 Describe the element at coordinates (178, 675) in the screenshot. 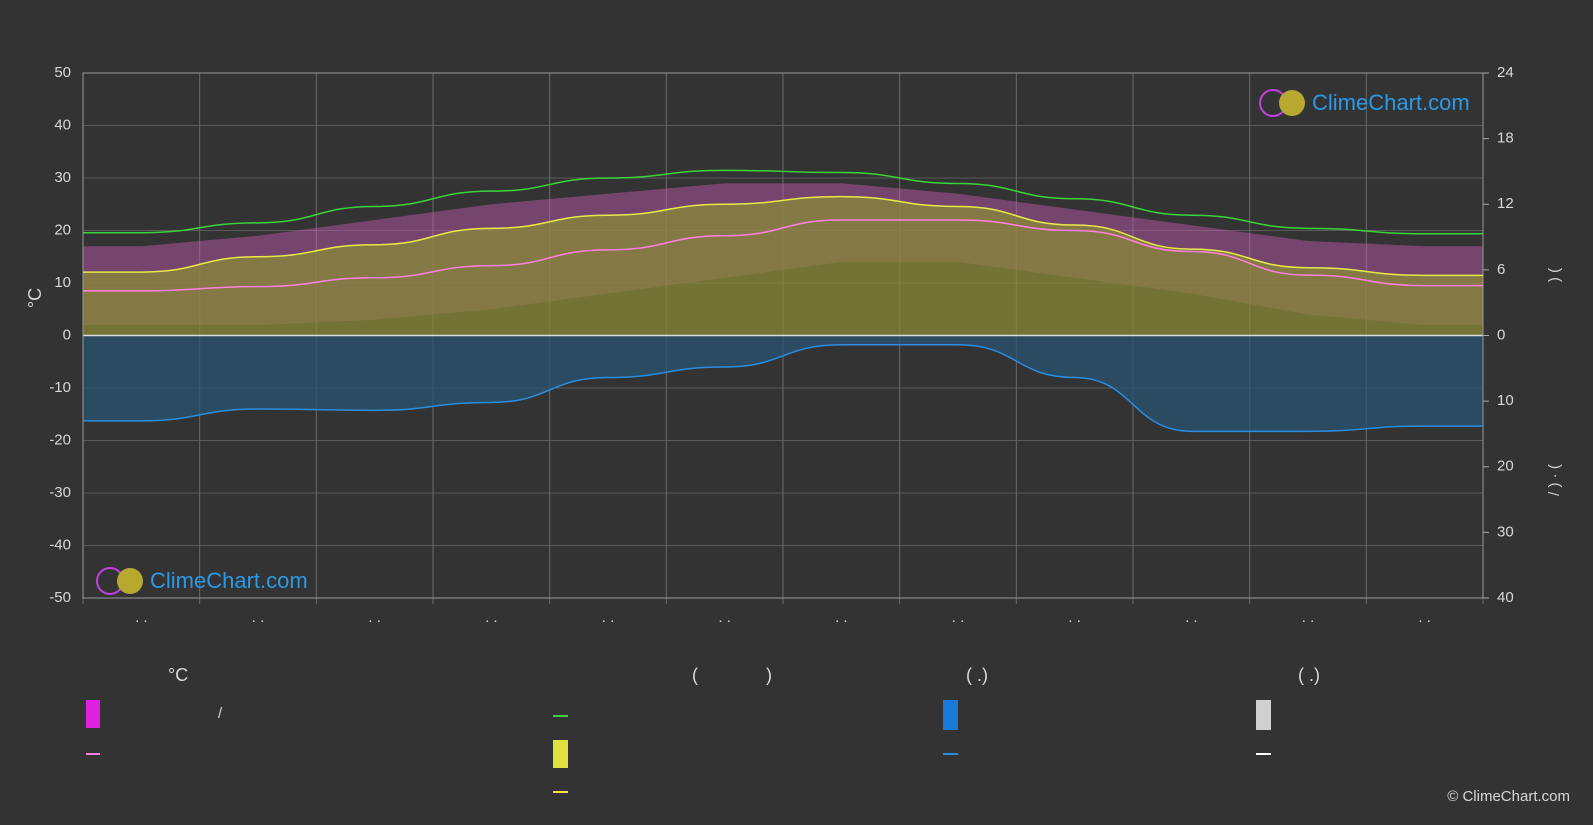

I see `legend-text: °C` at that location.